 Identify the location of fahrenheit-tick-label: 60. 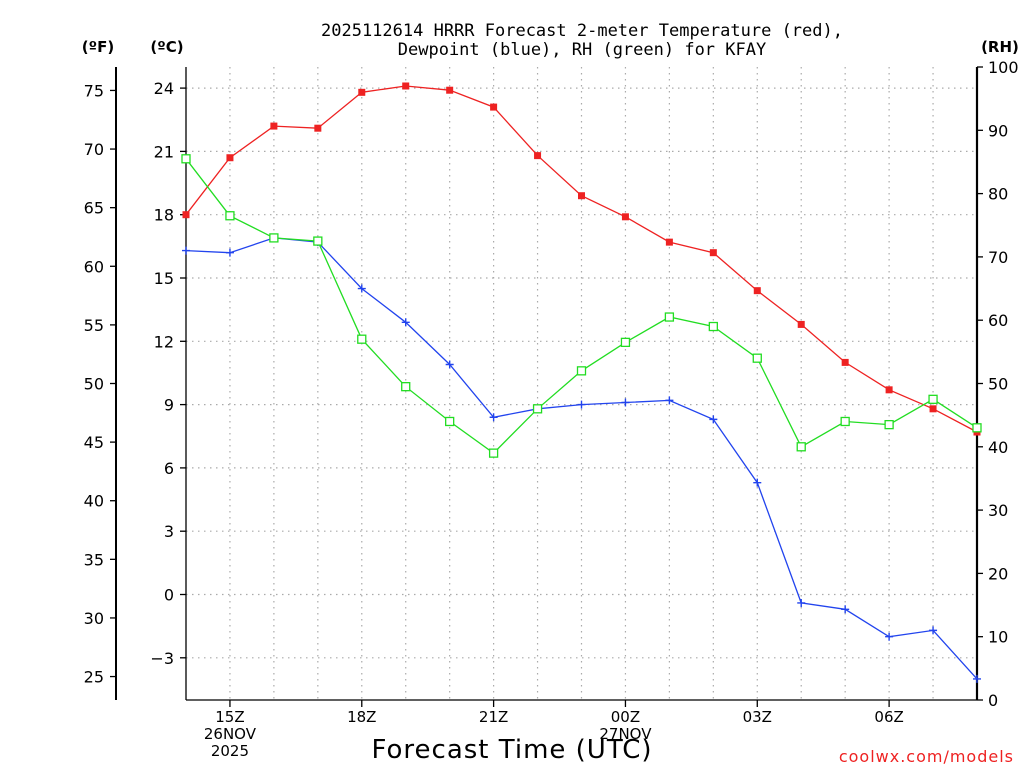
(94, 266).